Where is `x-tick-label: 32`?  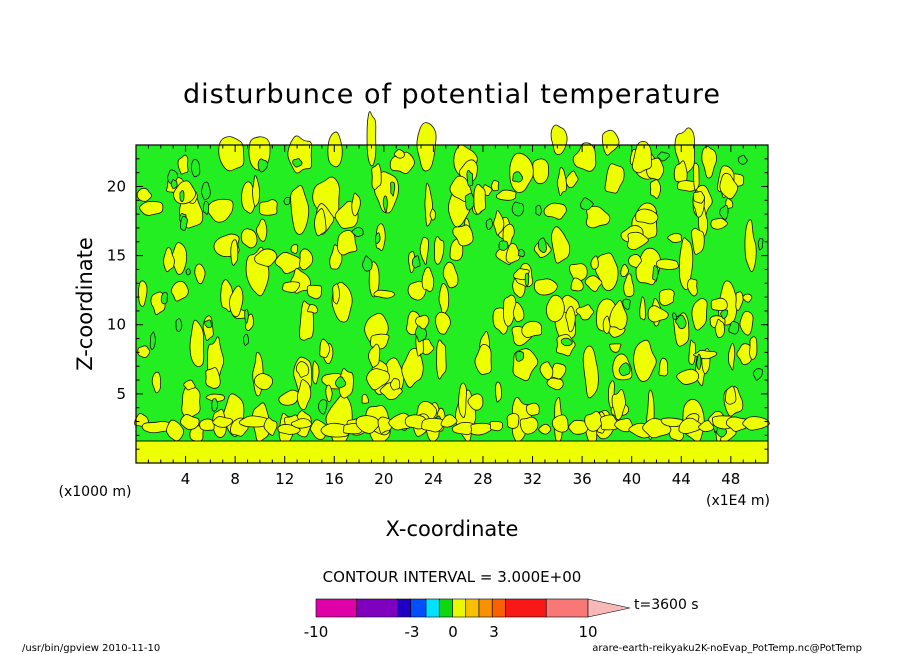
x-tick-label: 32 is located at coordinates (532, 479).